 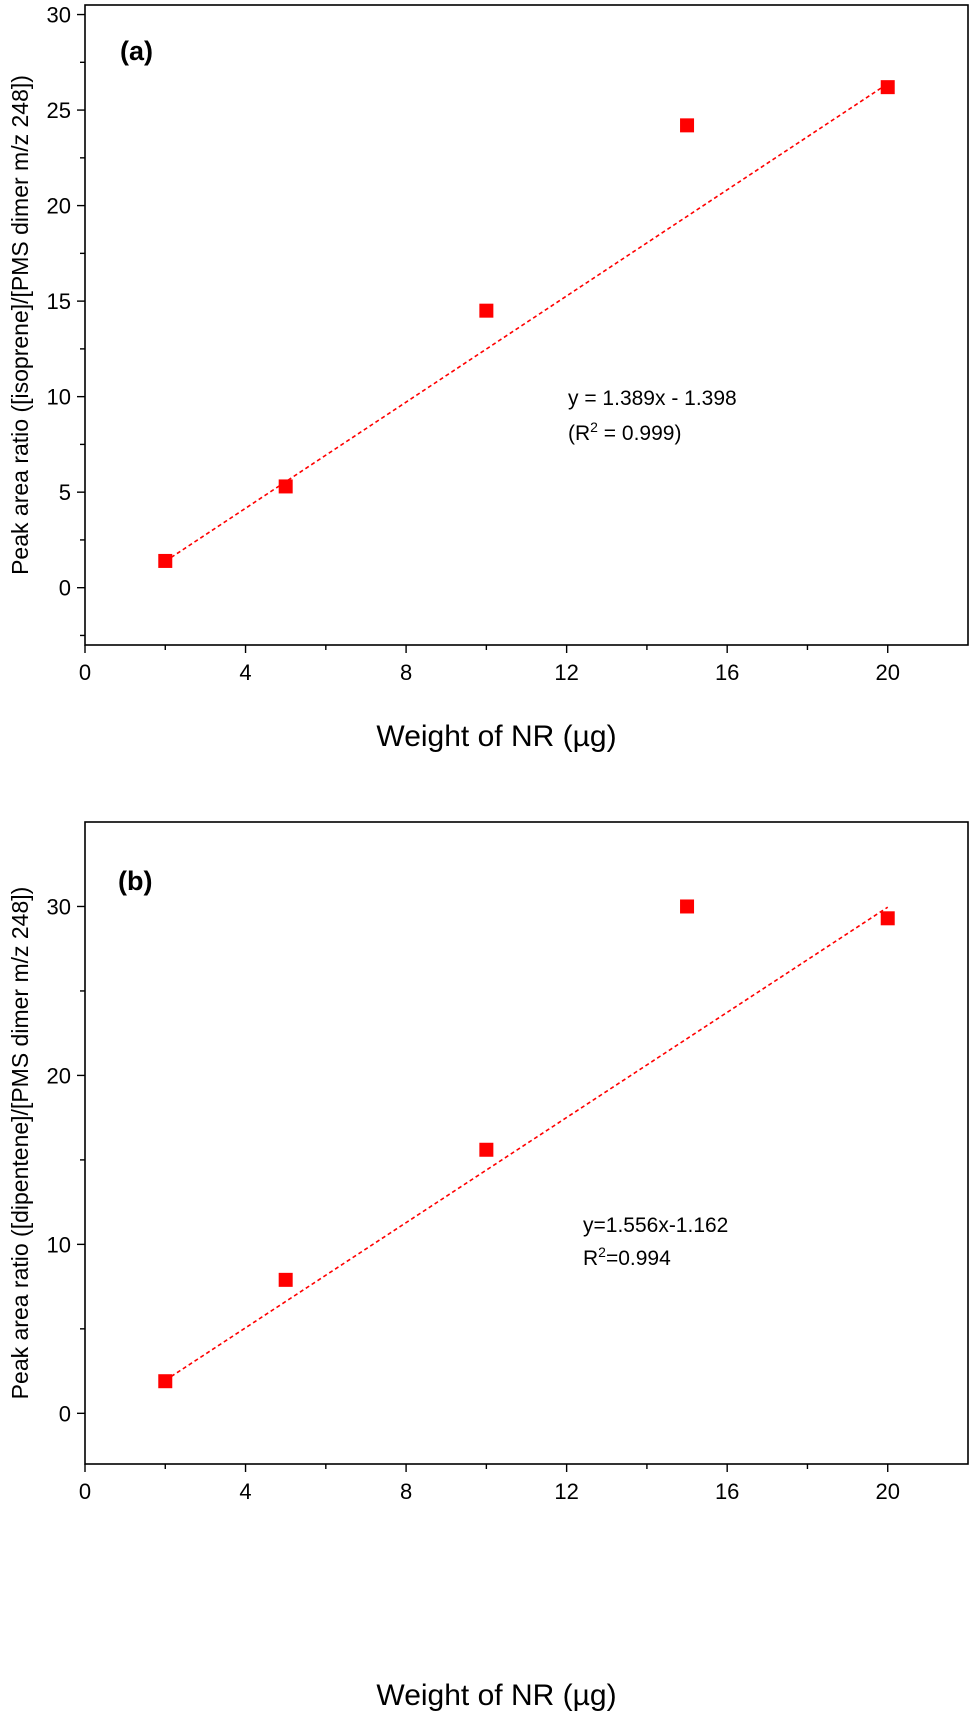 I want to click on r-squared-label: R2=0.994, so click(x=627, y=1257).